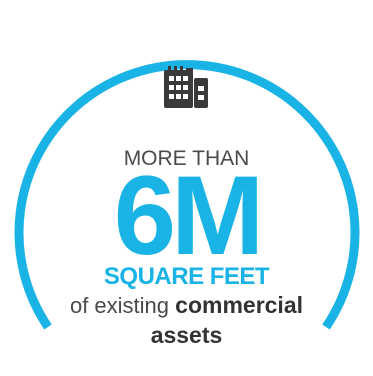 The height and width of the screenshot is (376, 373). I want to click on stat-description: of existing commercial, so click(186, 305).